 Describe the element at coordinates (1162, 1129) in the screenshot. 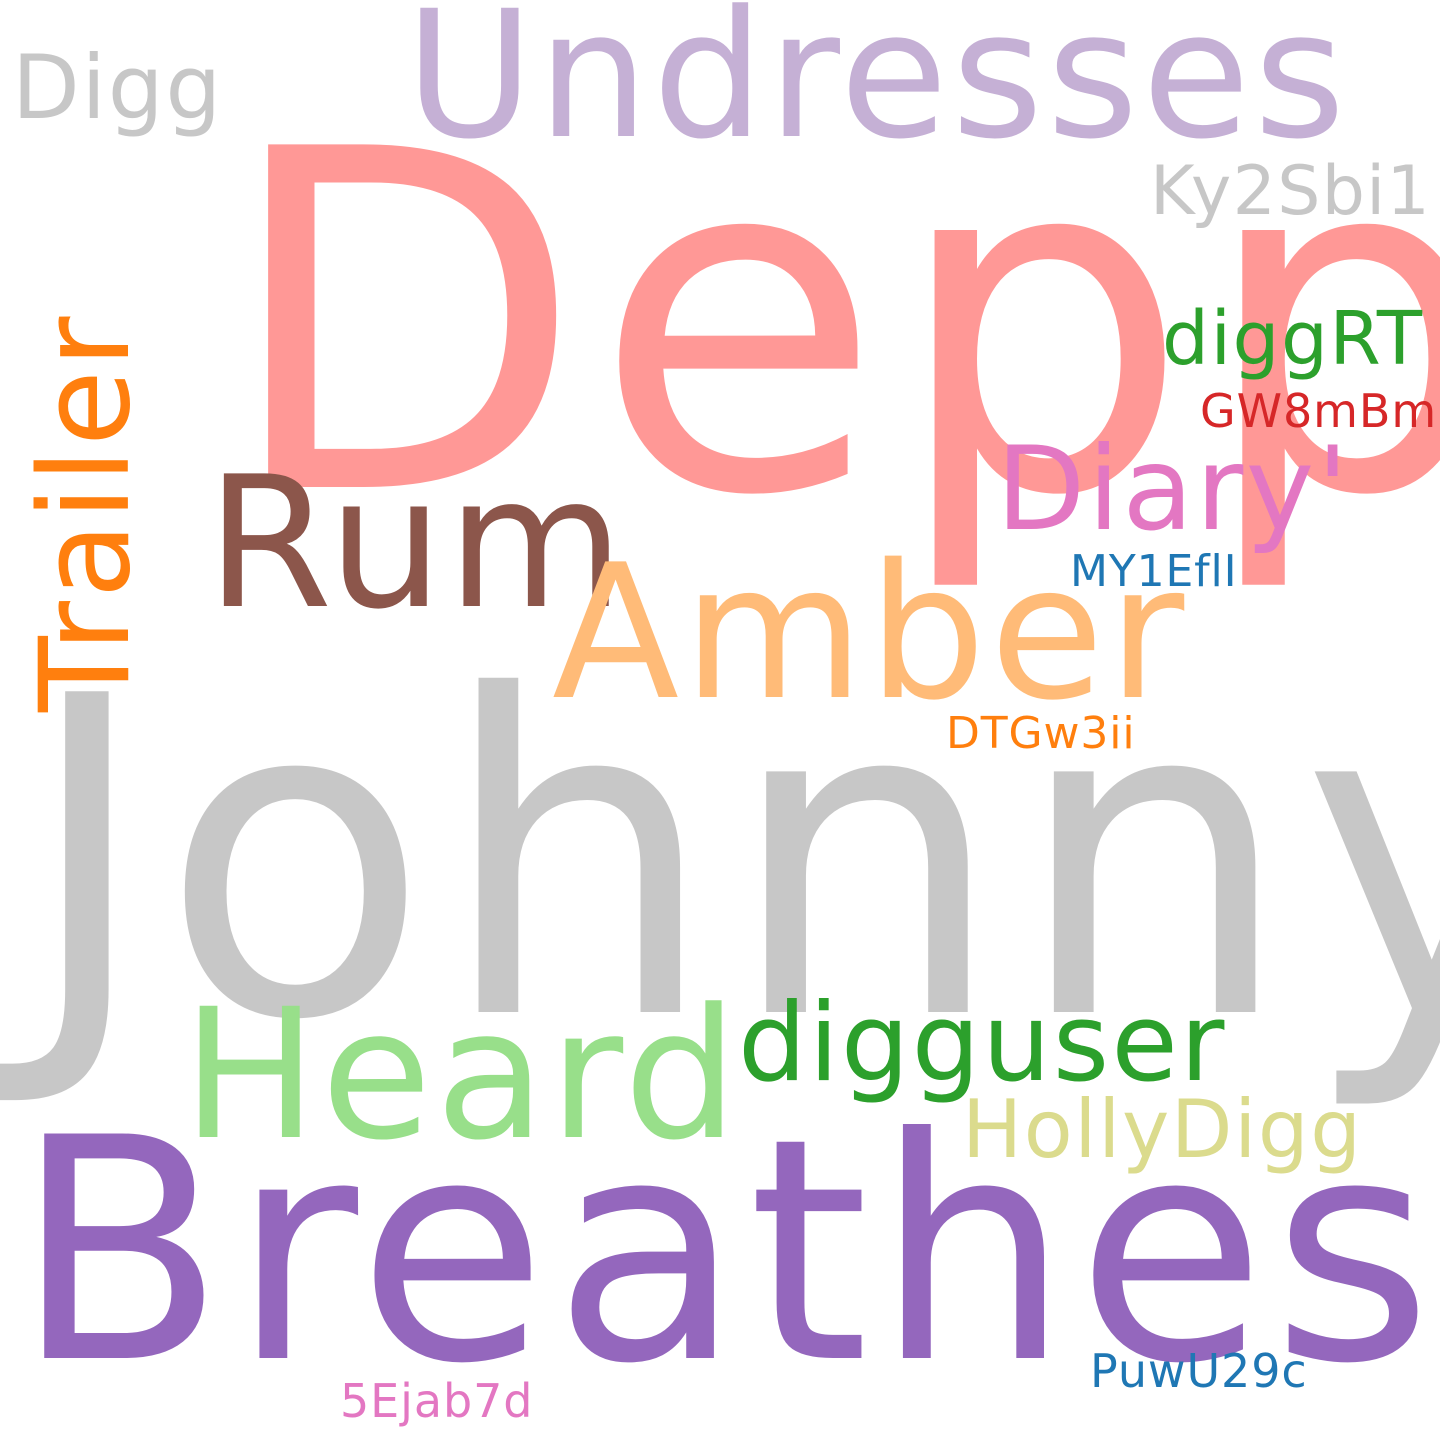

I see `word-hollydigg: HollyDigg` at that location.